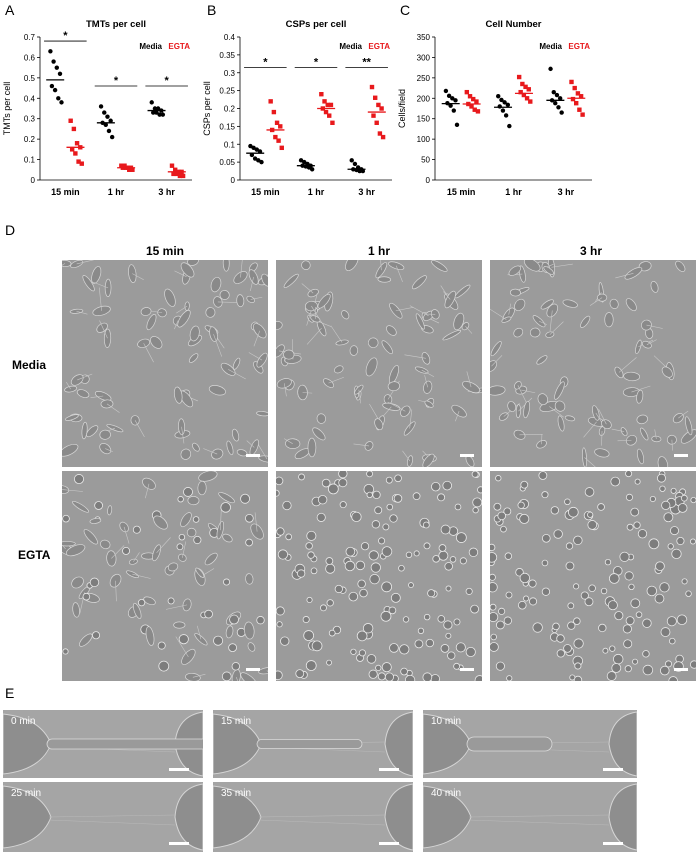 The width and height of the screenshot is (700, 855). What do you see at coordinates (230, 109) in the screenshot?
I see `y-tick-label: 0.2` at bounding box center [230, 109].